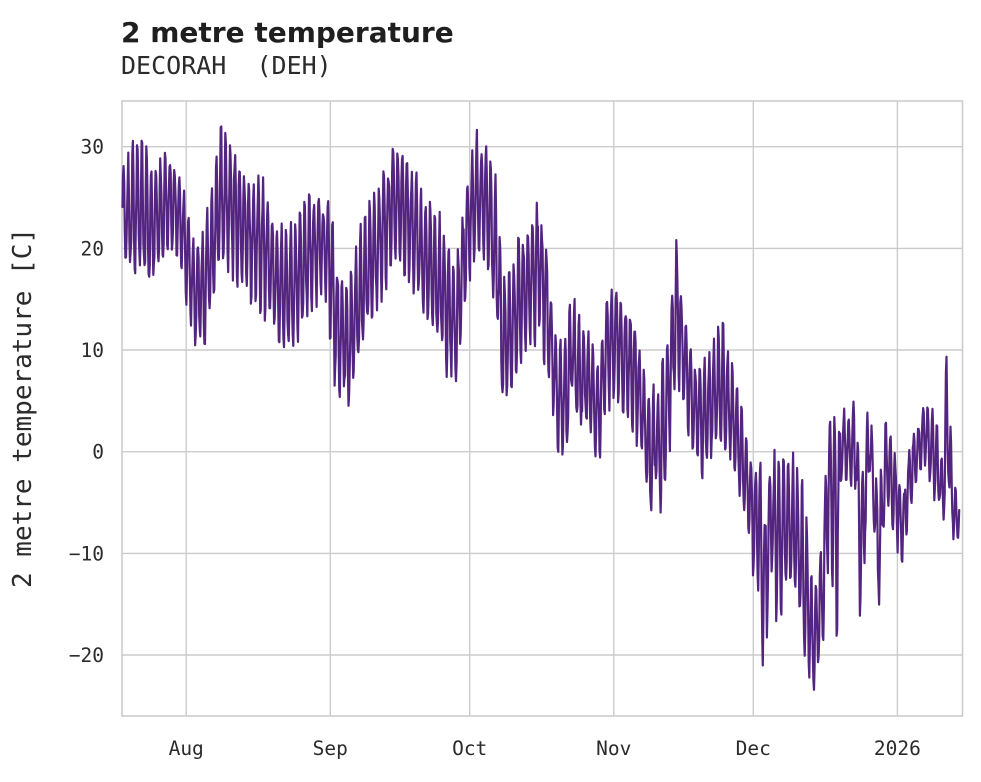 The width and height of the screenshot is (981, 782). I want to click on y-axis-label: 2 metre temperature [C], so click(23, 408).